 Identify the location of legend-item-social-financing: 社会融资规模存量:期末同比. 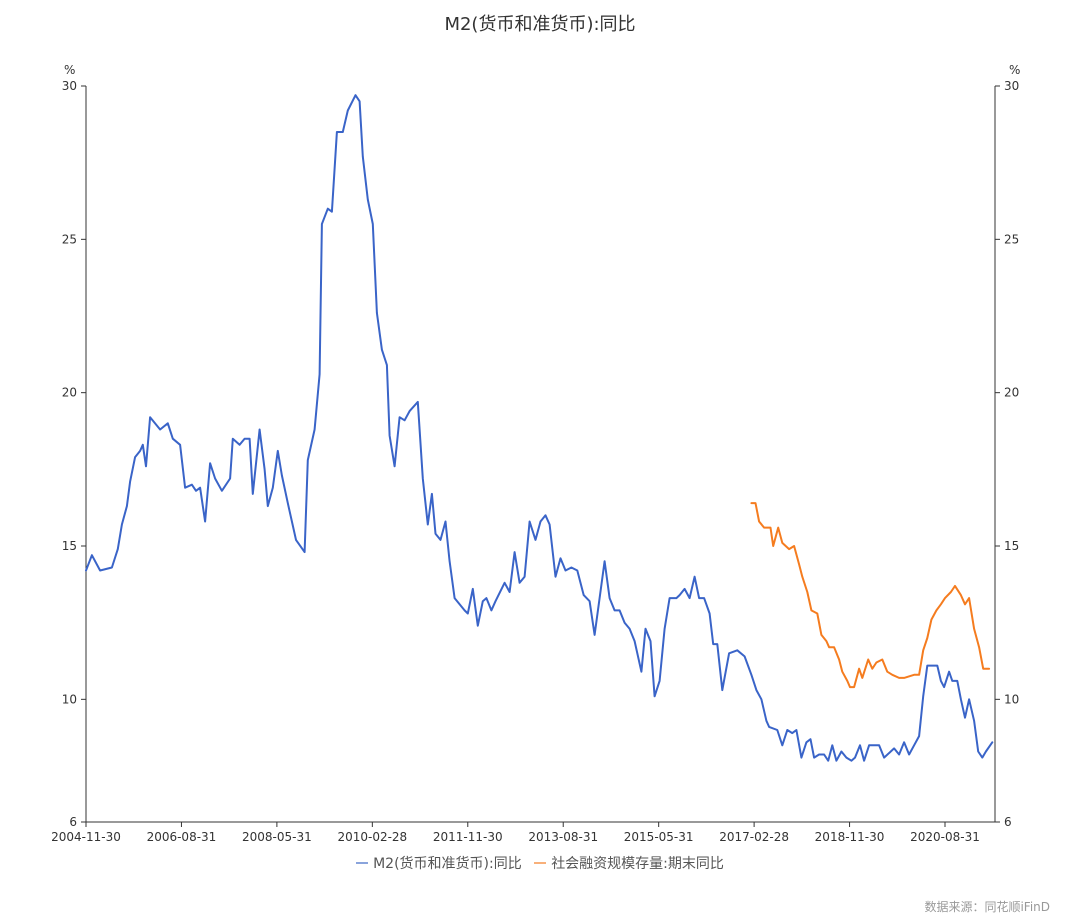
(629, 863).